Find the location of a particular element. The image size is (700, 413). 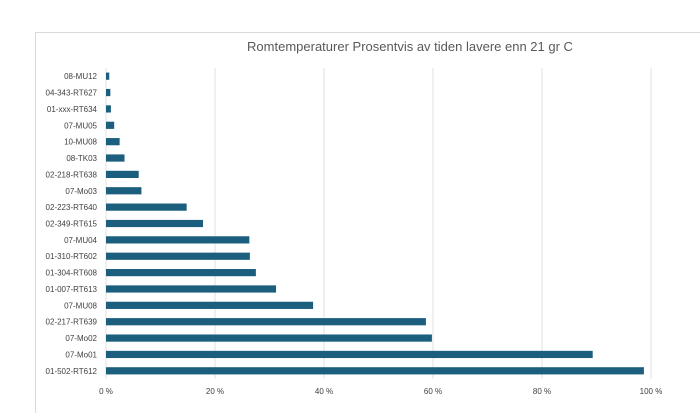

category-label: 01-310-RT602 is located at coordinates (72, 256).